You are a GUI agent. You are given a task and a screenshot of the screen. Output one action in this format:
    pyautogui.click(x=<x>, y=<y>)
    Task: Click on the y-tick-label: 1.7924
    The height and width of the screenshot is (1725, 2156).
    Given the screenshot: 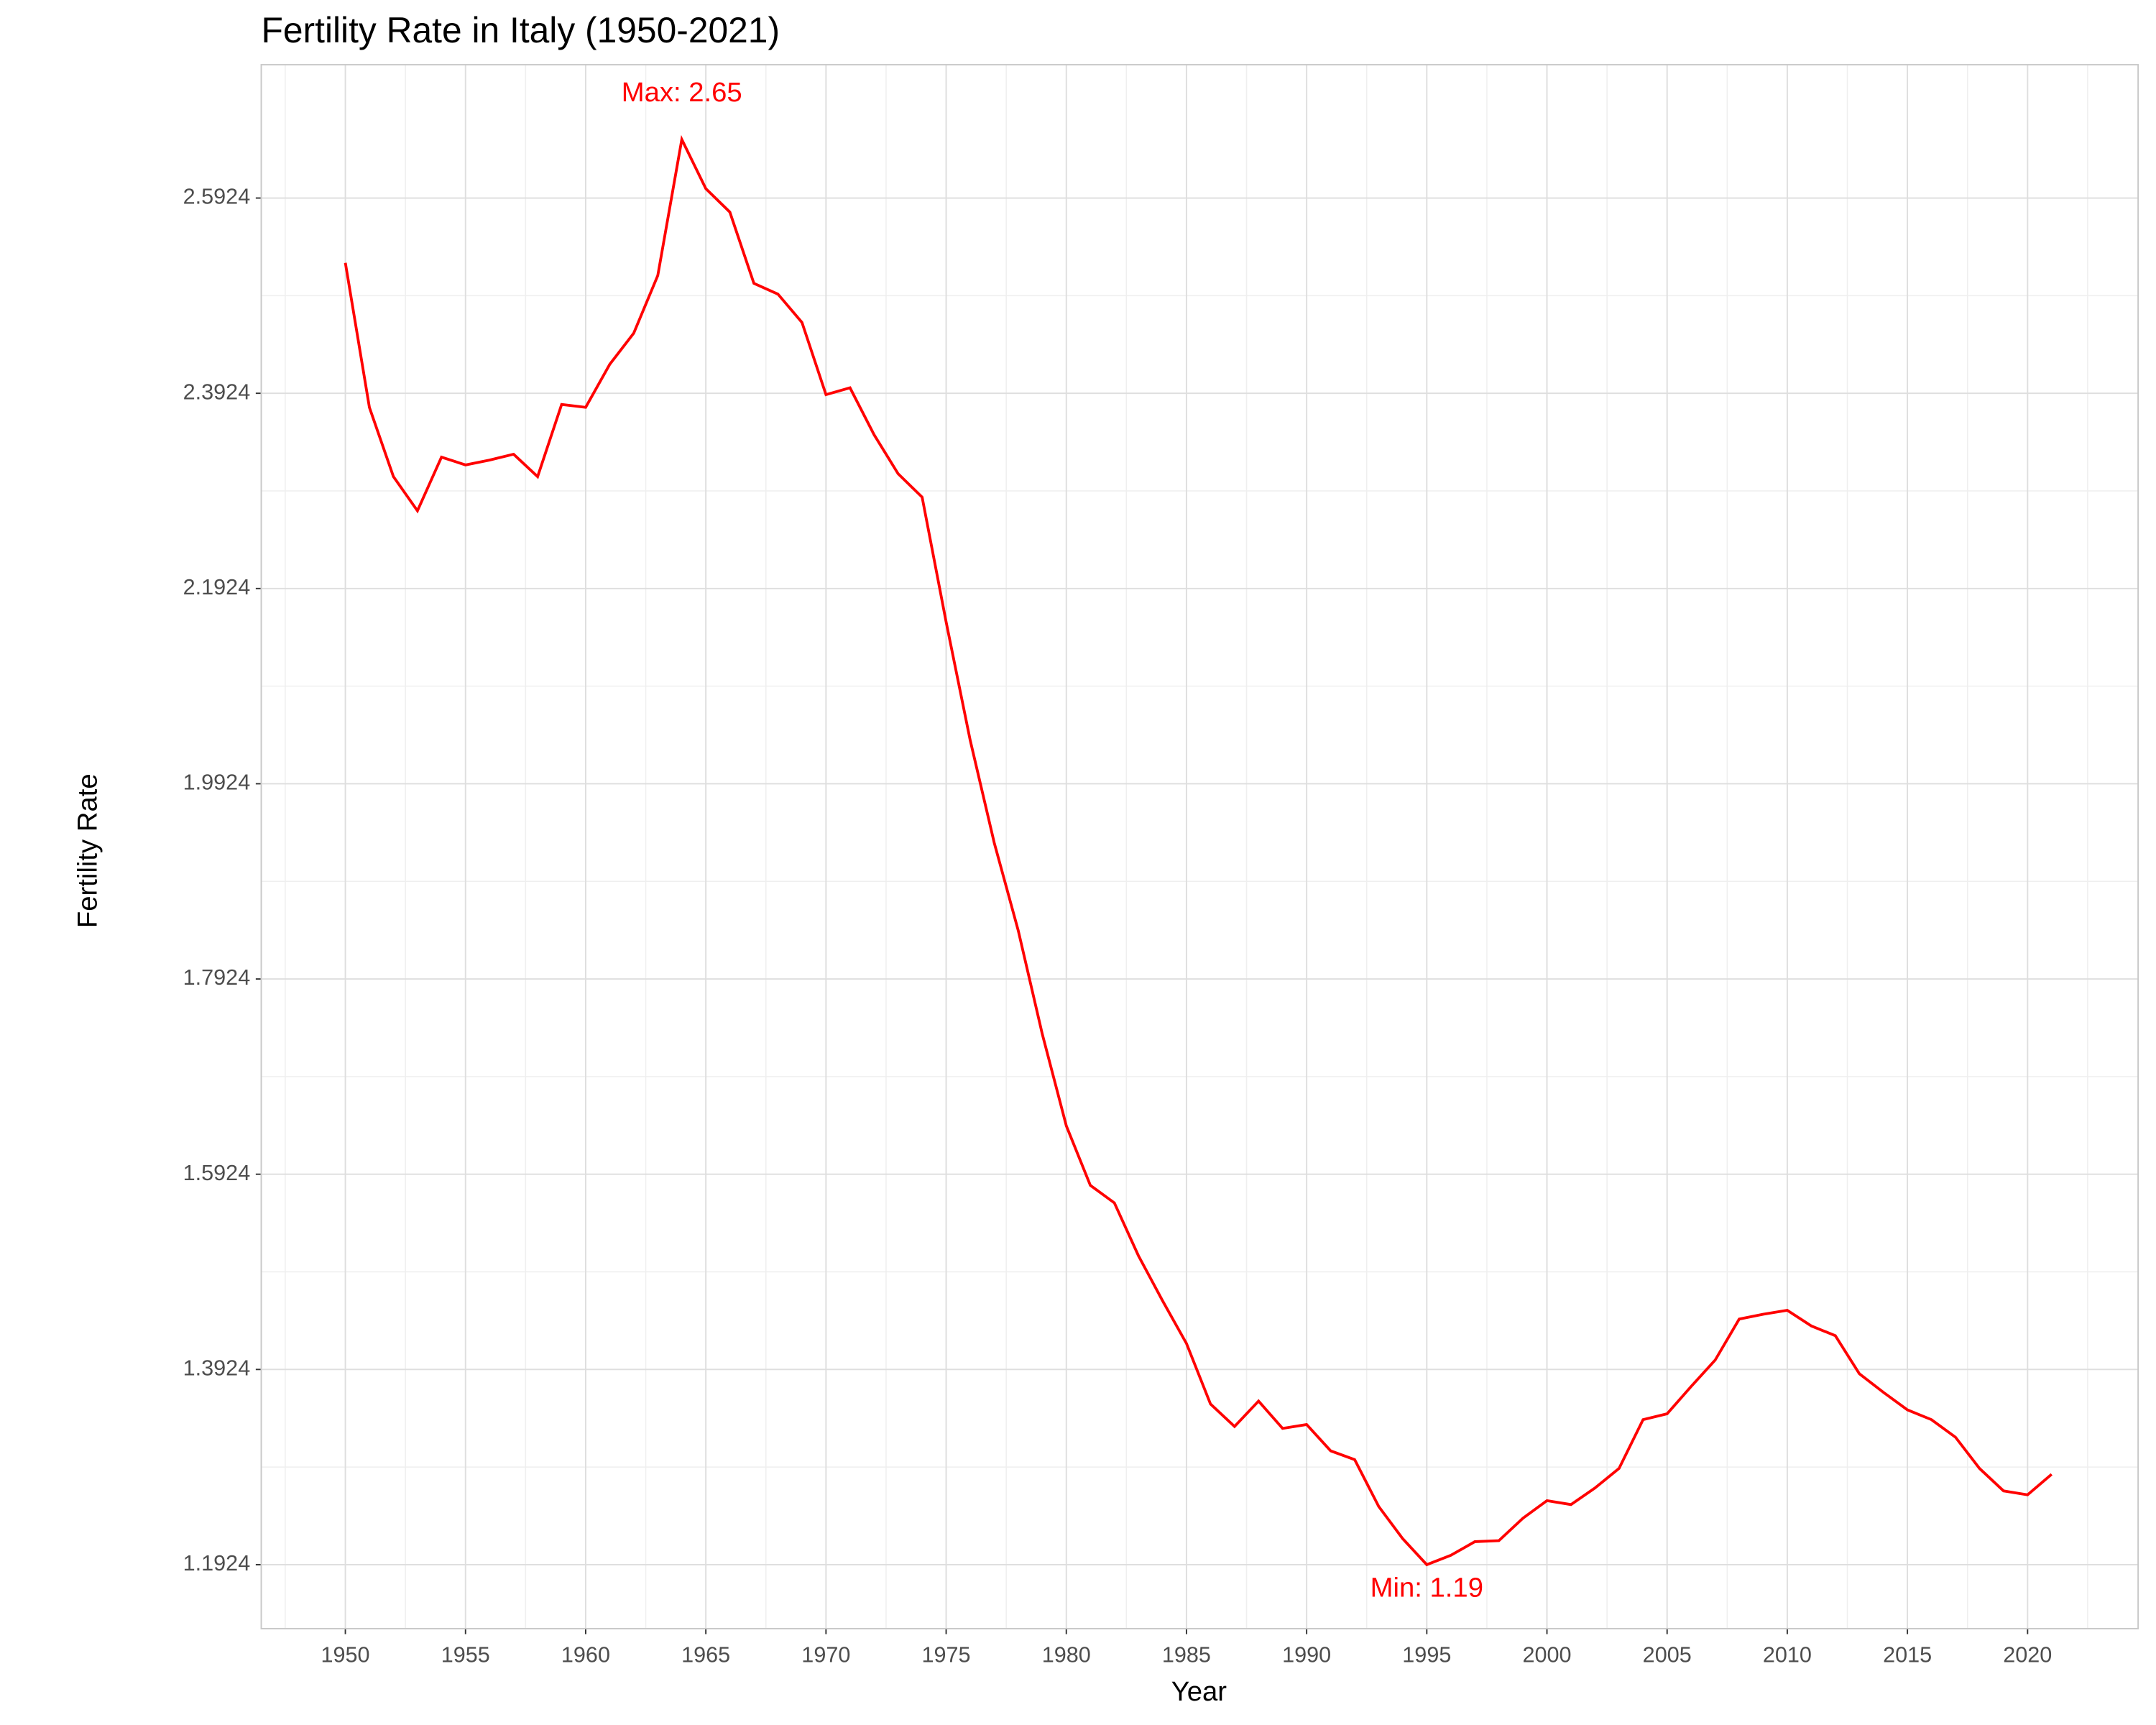 What is the action you would take?
    pyautogui.click(x=217, y=977)
    